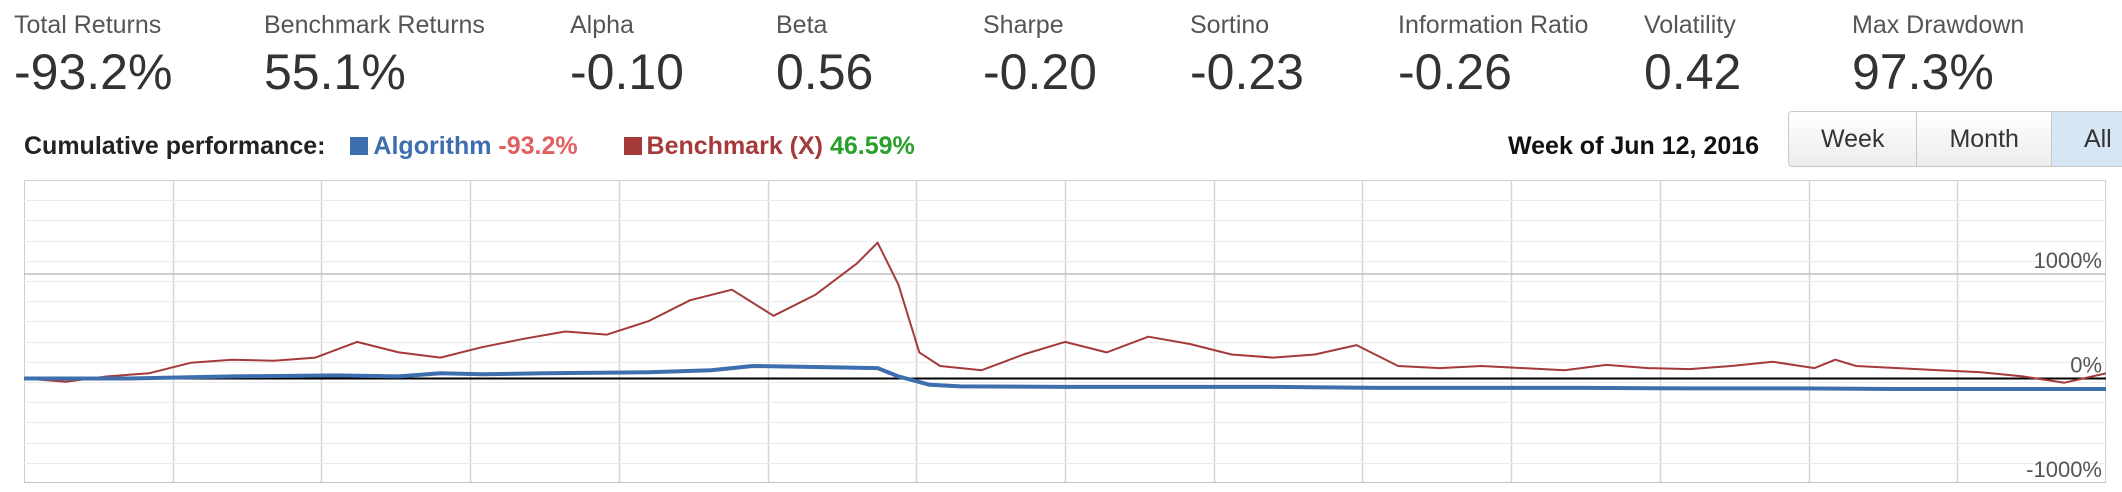 This screenshot has height=492, width=2122. Describe the element at coordinates (93, 72) in the screenshot. I see `metric-value: -93.2%` at that location.